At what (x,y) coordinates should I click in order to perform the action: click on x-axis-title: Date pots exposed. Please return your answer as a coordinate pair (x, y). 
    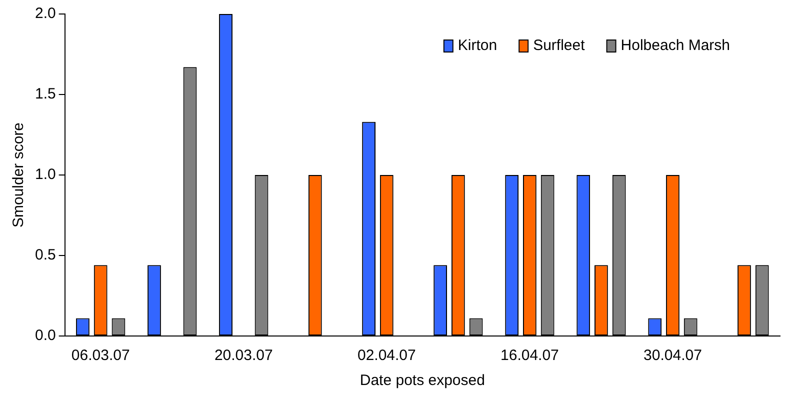
    Looking at the image, I should click on (422, 381).